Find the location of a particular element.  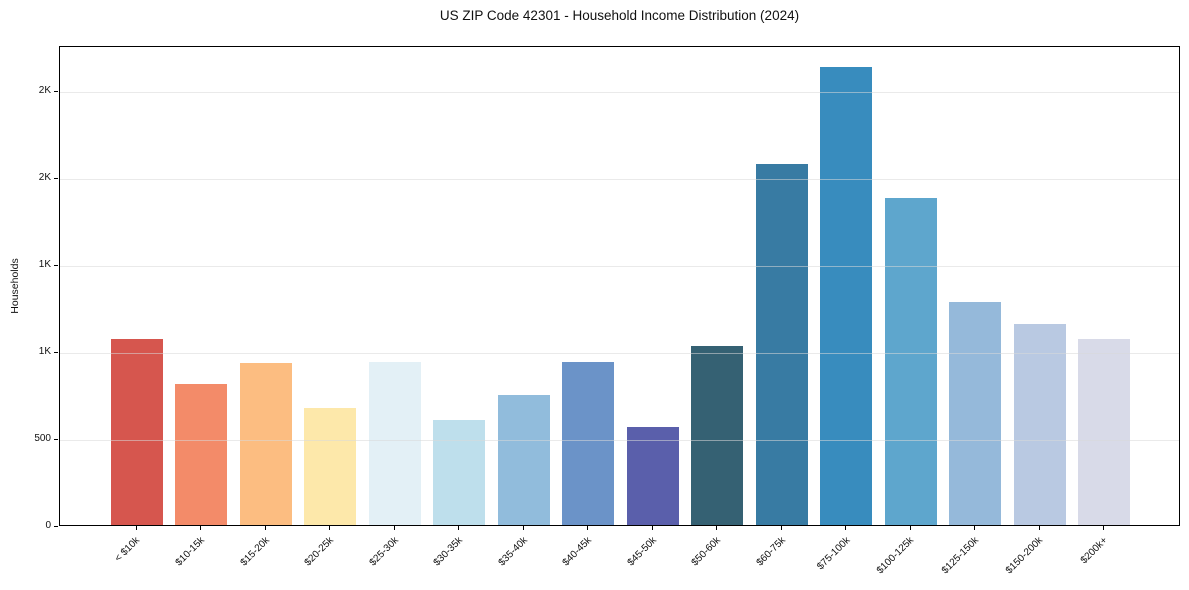

bar-$15-20k is located at coordinates (265, 444).